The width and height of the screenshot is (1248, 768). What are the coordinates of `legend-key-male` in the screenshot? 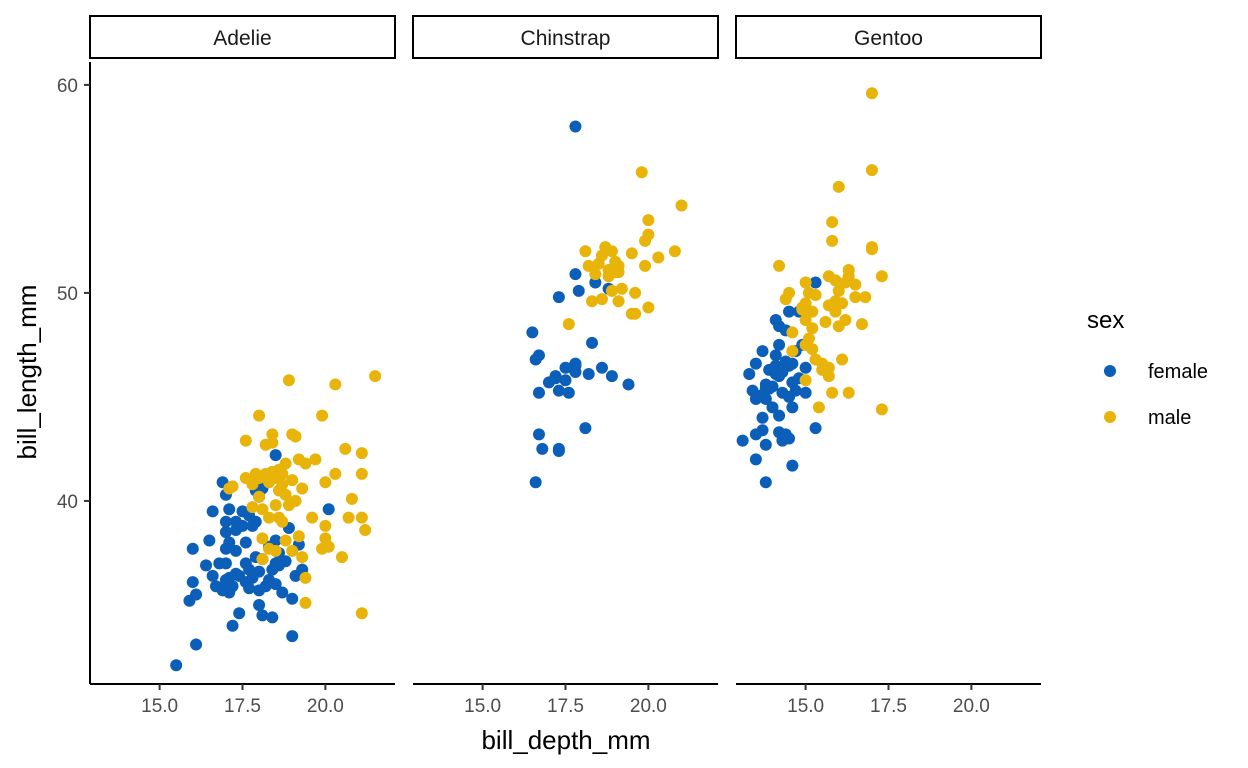 It's located at (1110, 417).